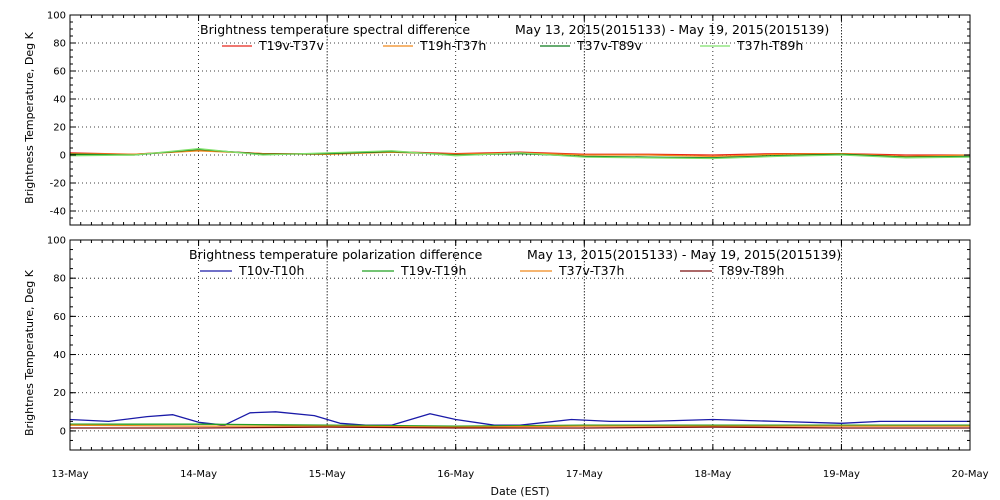  What do you see at coordinates (271, 270) in the screenshot?
I see `legend-label: T10v-T10h` at bounding box center [271, 270].